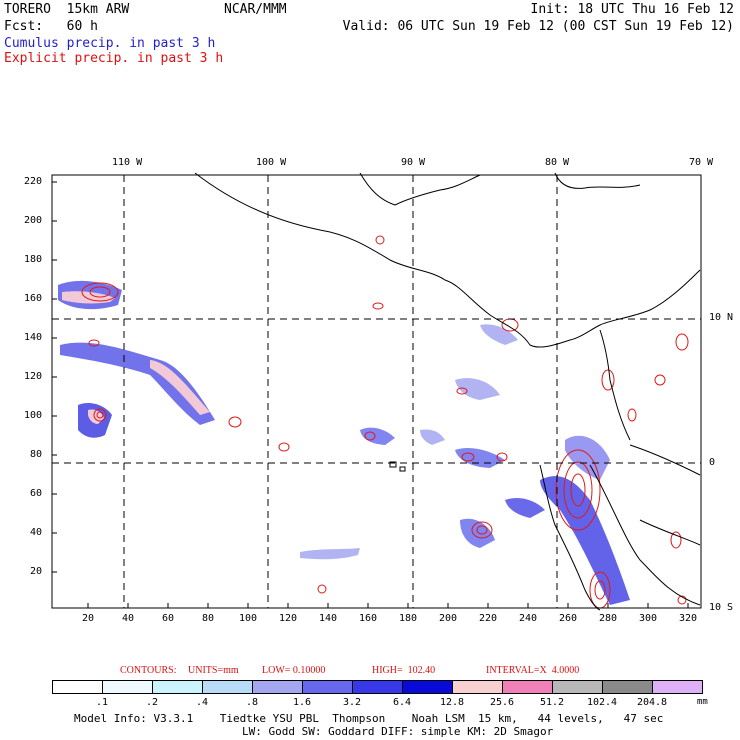 This screenshot has height=740, width=740. What do you see at coordinates (36, 532) in the screenshot?
I see `y-label: 40` at bounding box center [36, 532].